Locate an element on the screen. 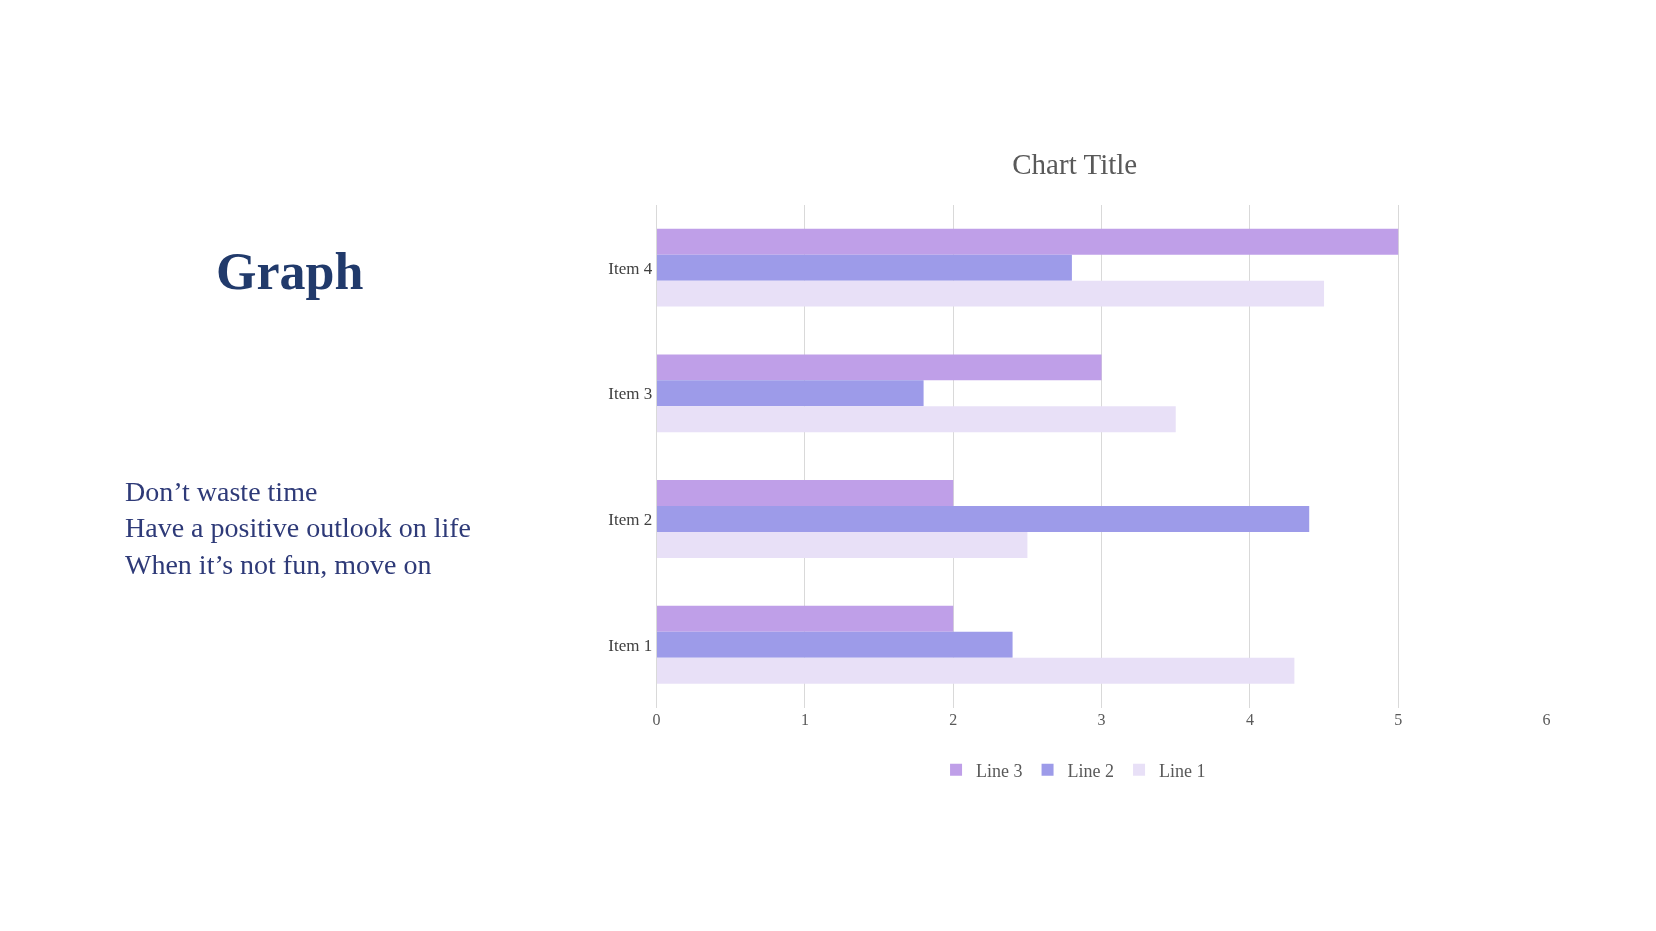 The height and width of the screenshot is (931, 1656). legend-label: Line 3 is located at coordinates (999, 770).